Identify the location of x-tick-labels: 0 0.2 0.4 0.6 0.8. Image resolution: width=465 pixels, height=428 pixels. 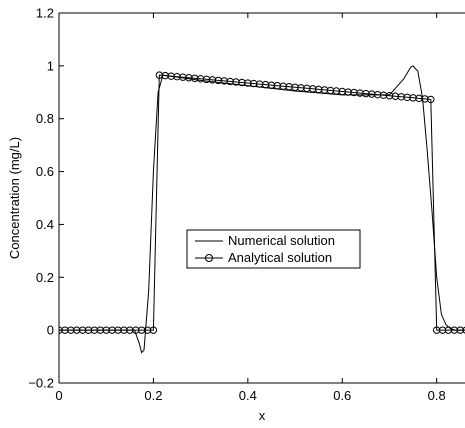
(250, 395).